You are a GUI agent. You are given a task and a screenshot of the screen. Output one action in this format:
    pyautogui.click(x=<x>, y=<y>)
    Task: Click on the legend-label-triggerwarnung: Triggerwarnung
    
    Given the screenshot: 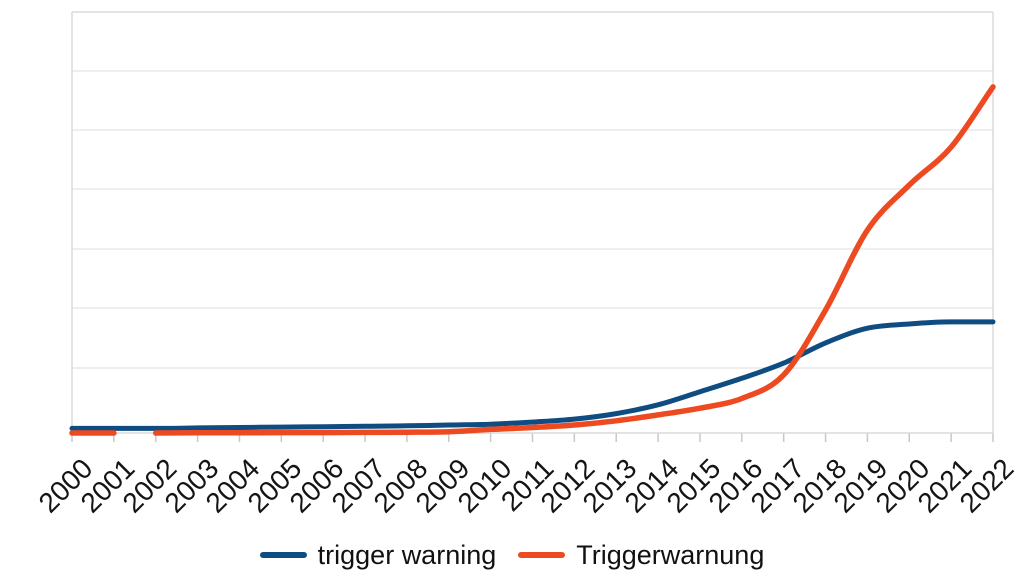 What is the action you would take?
    pyautogui.click(x=670, y=555)
    